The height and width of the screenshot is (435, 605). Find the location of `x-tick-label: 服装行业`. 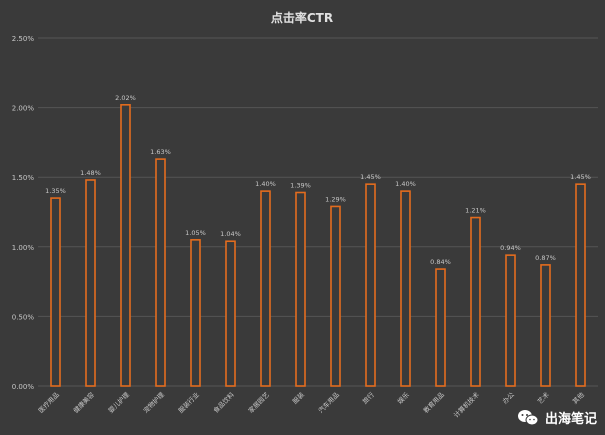

x-tick-label: 服装行业 is located at coordinates (188, 402).